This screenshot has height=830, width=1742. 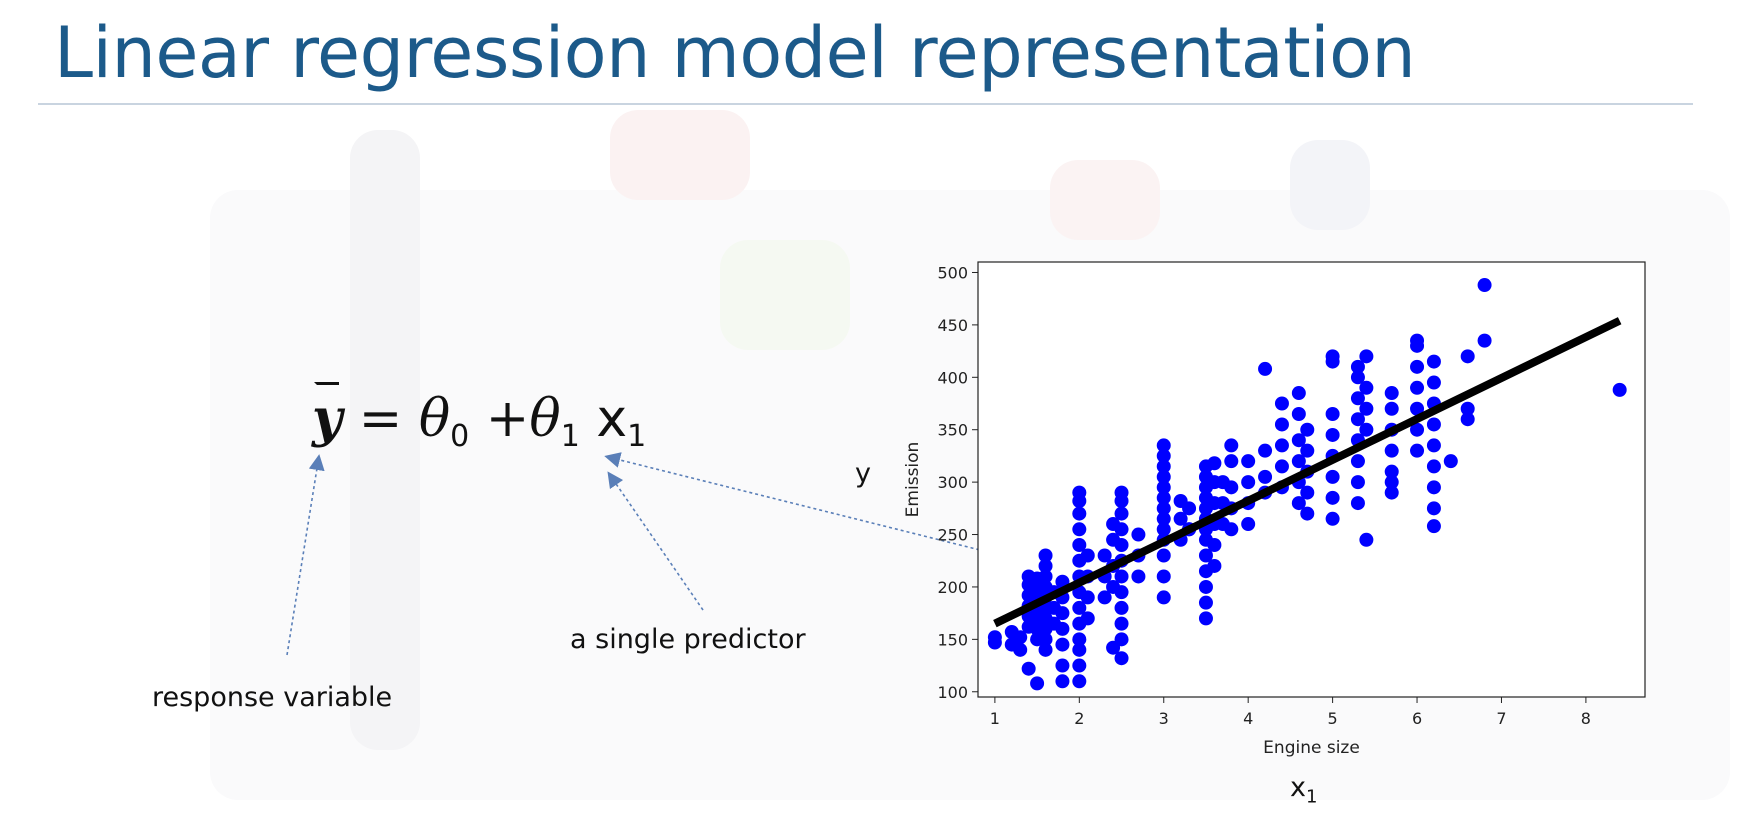 What do you see at coordinates (507, 419) in the screenshot?
I see `formula-plus: +` at bounding box center [507, 419].